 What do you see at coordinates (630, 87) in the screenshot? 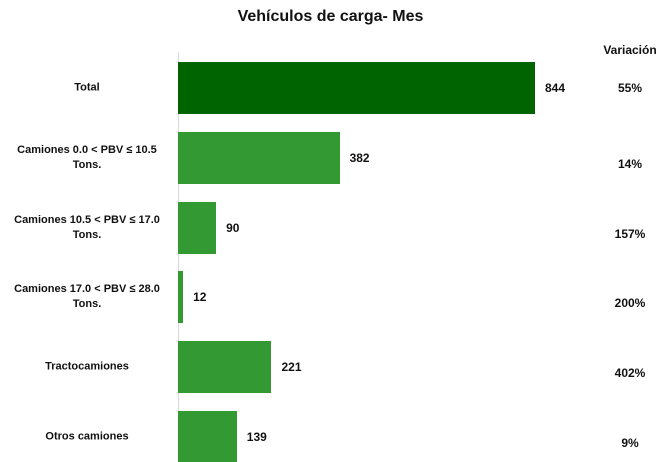
I see `variation-label: 55%` at bounding box center [630, 87].